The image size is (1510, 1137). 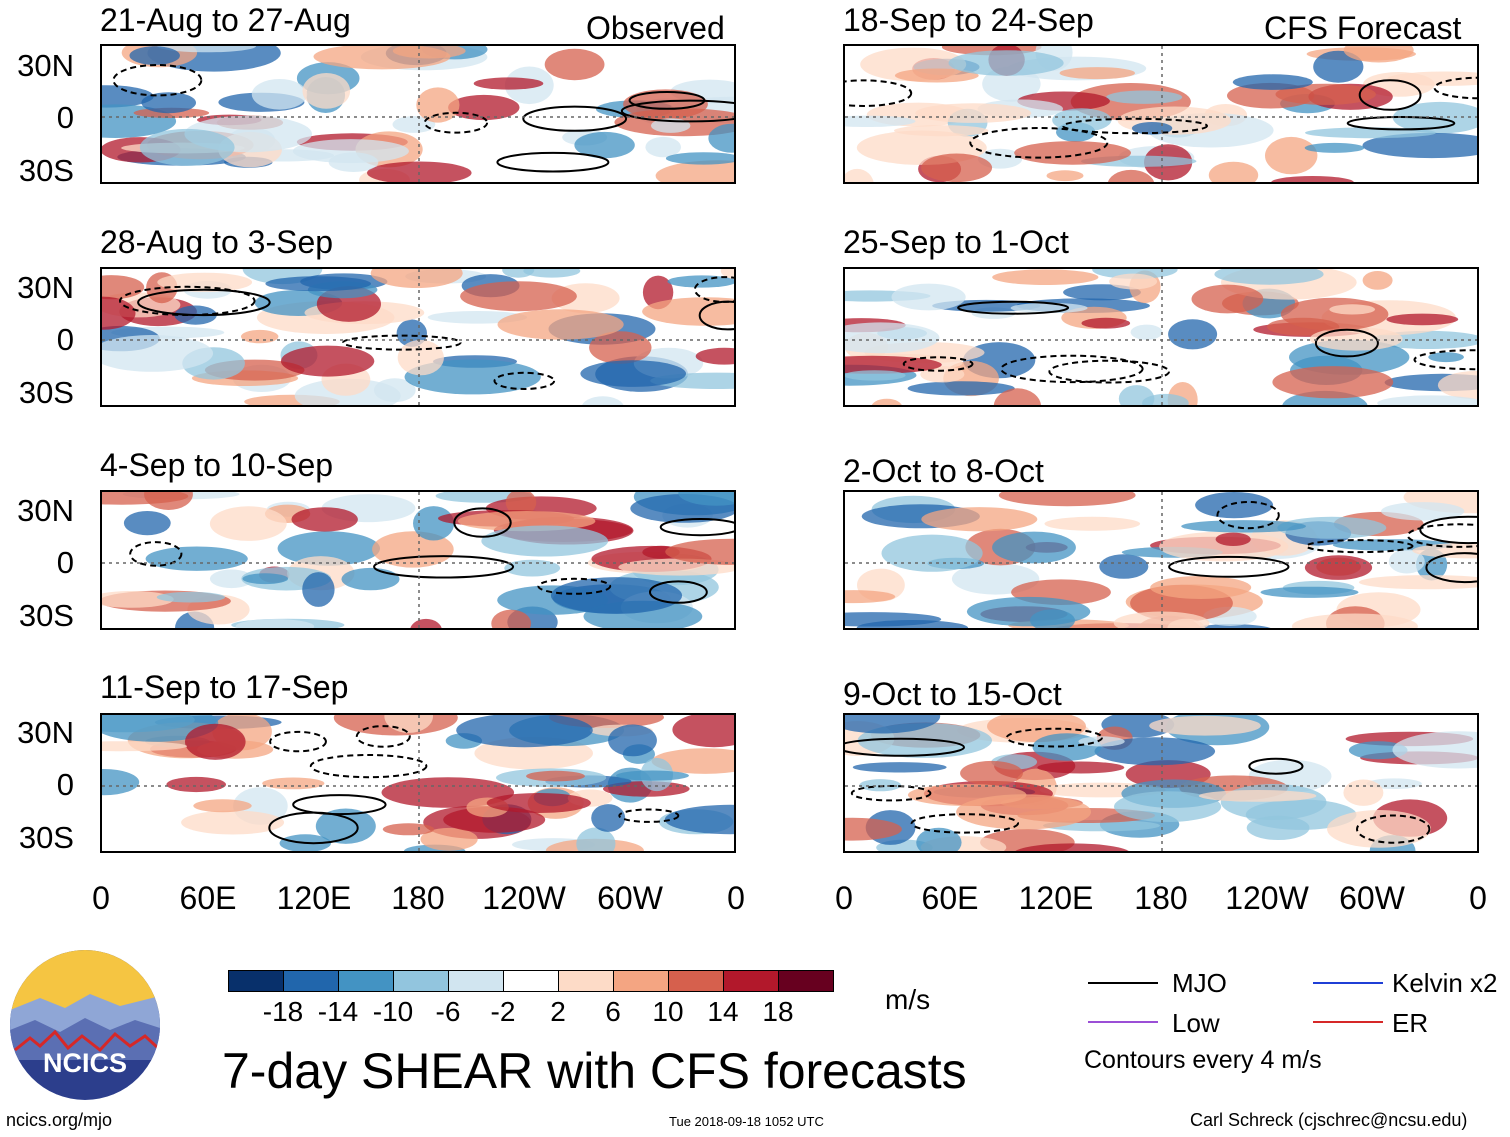 I want to click on colorbar-tick-label: -18, so click(x=283, y=1011).